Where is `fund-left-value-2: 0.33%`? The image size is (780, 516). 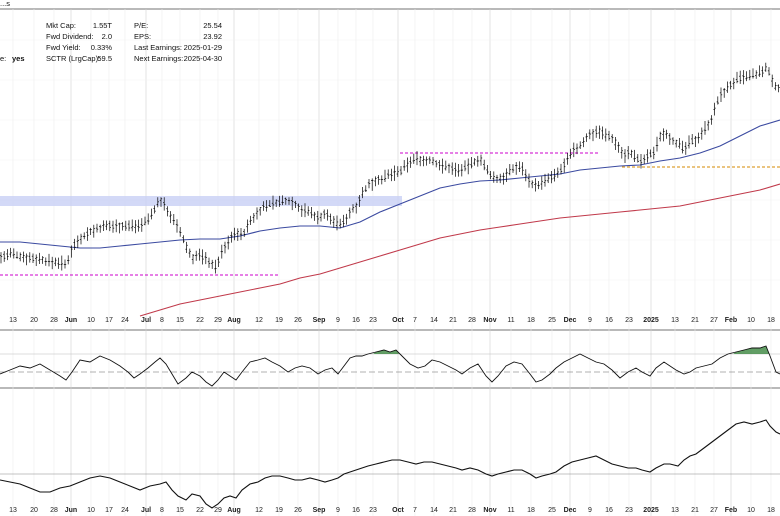 fund-left-value-2: 0.33% is located at coordinates (101, 47).